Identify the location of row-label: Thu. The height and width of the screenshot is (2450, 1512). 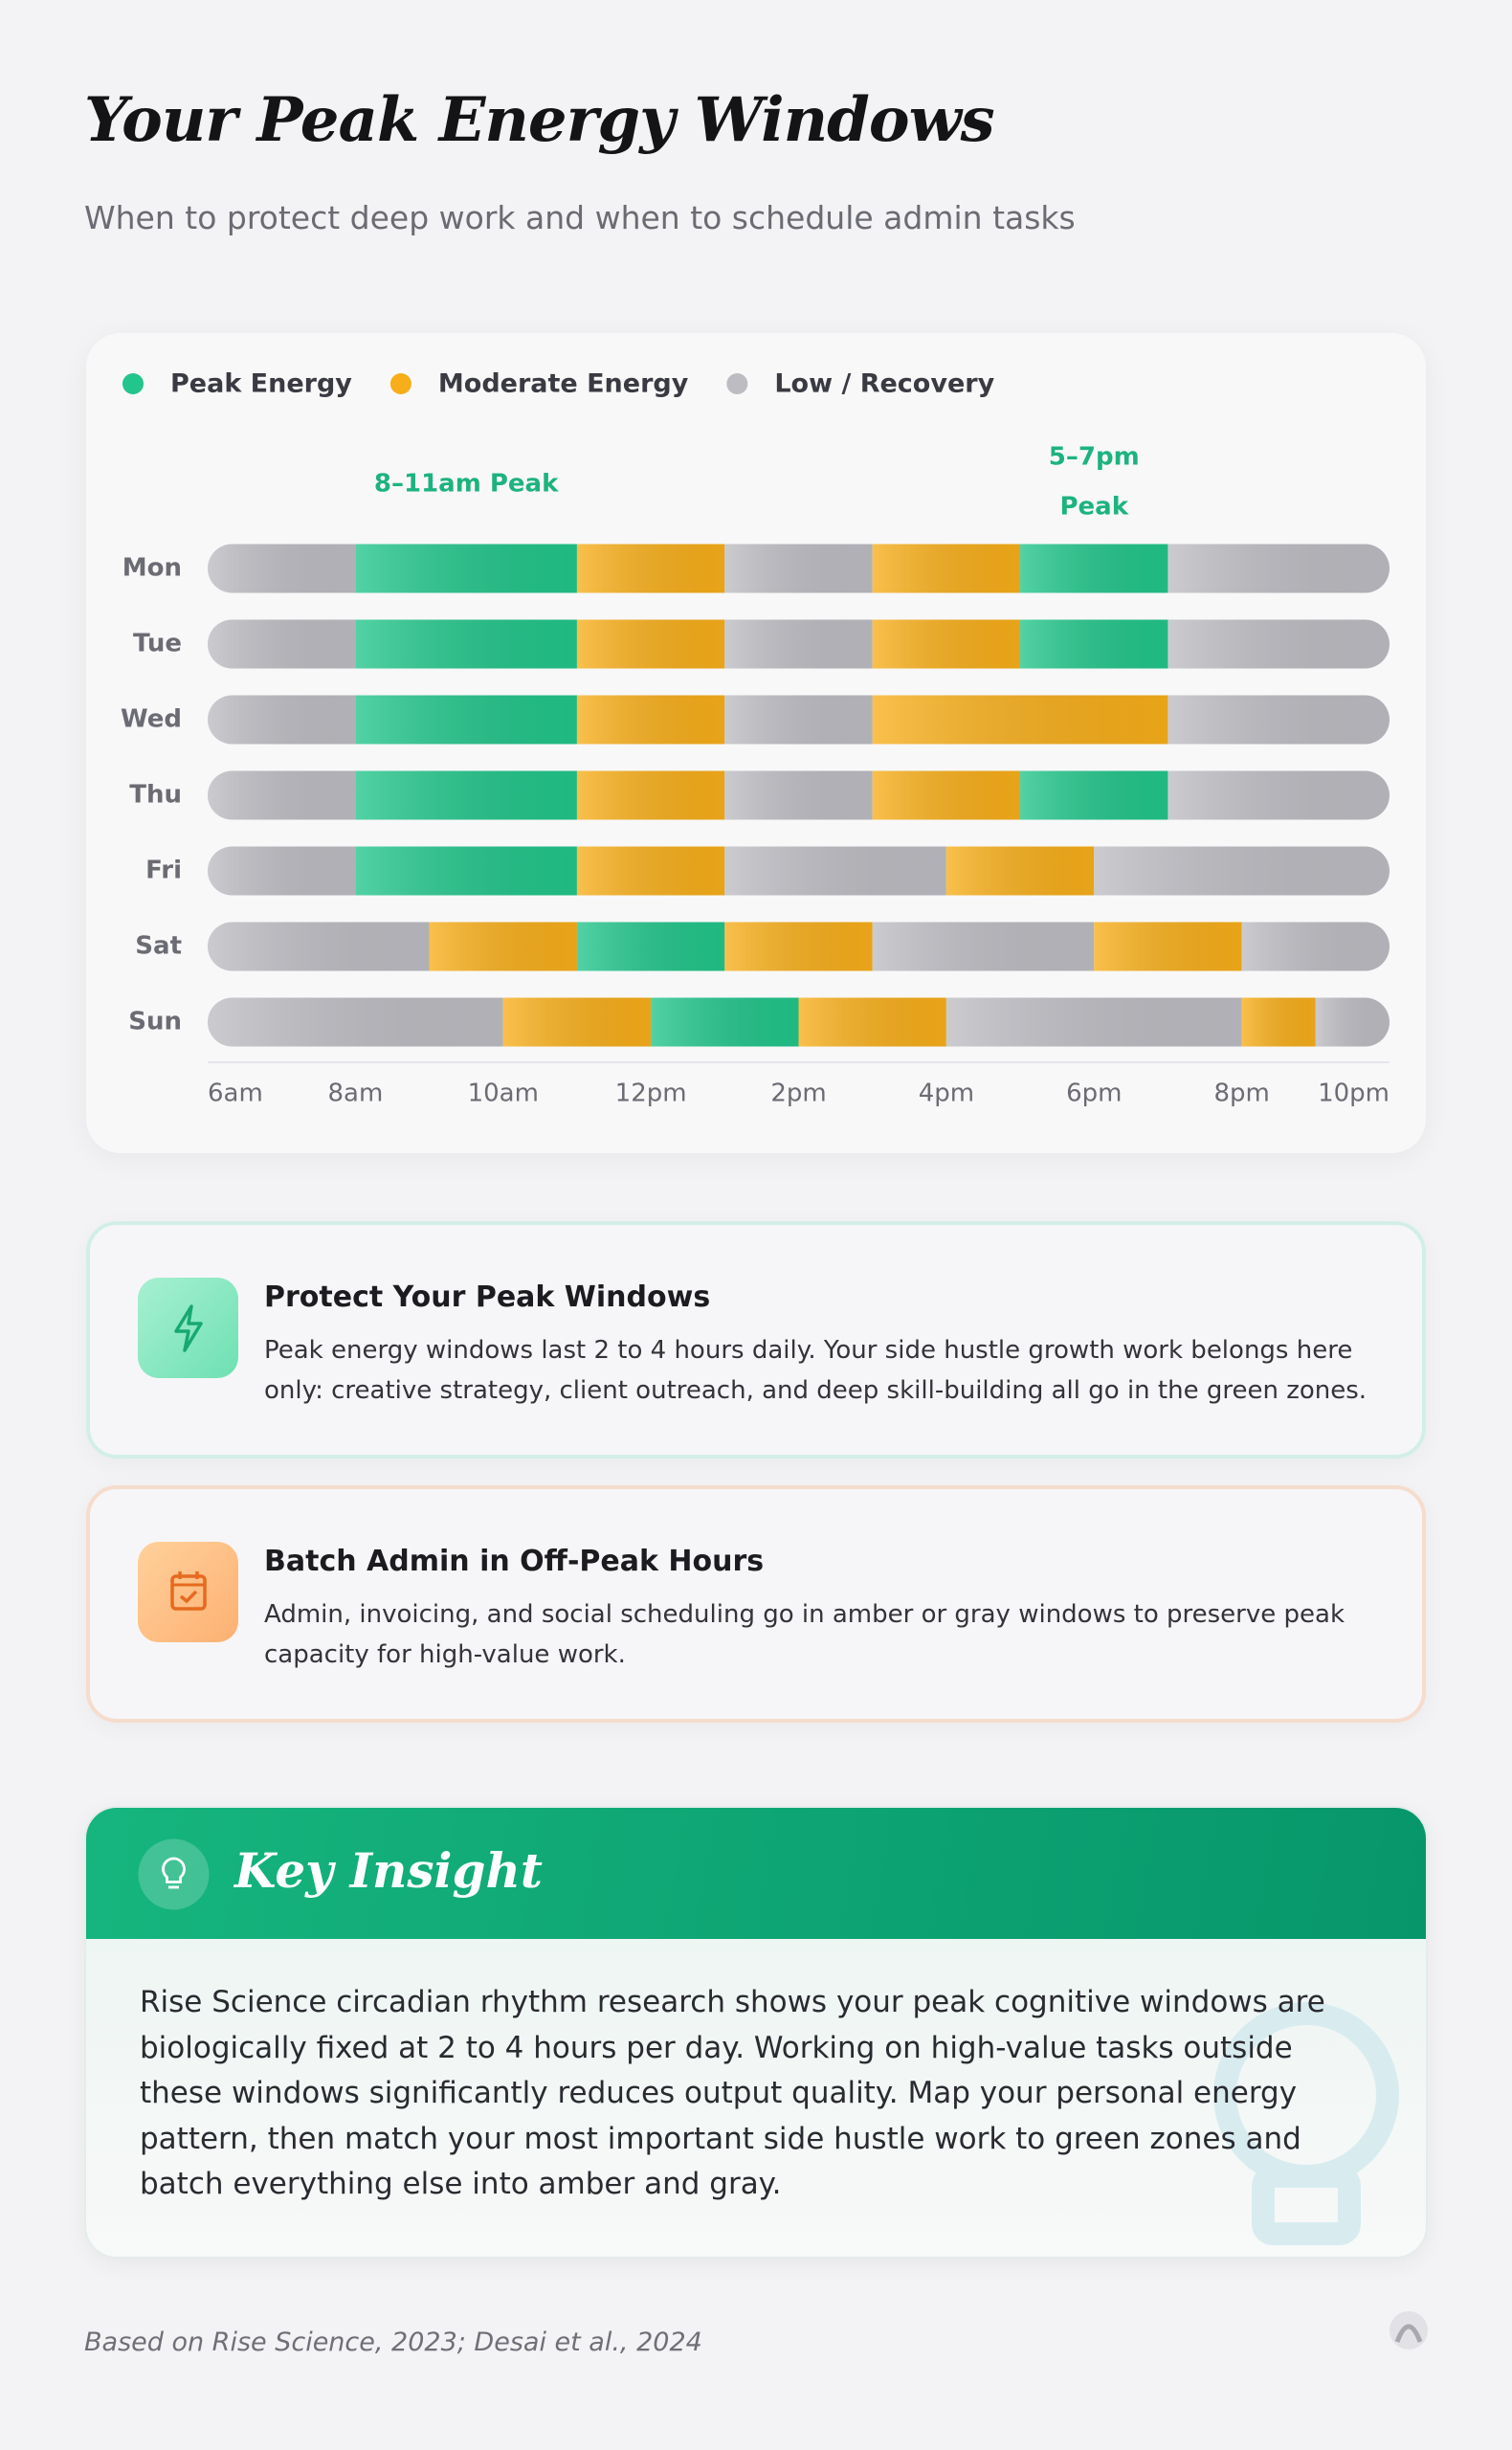
(155, 795).